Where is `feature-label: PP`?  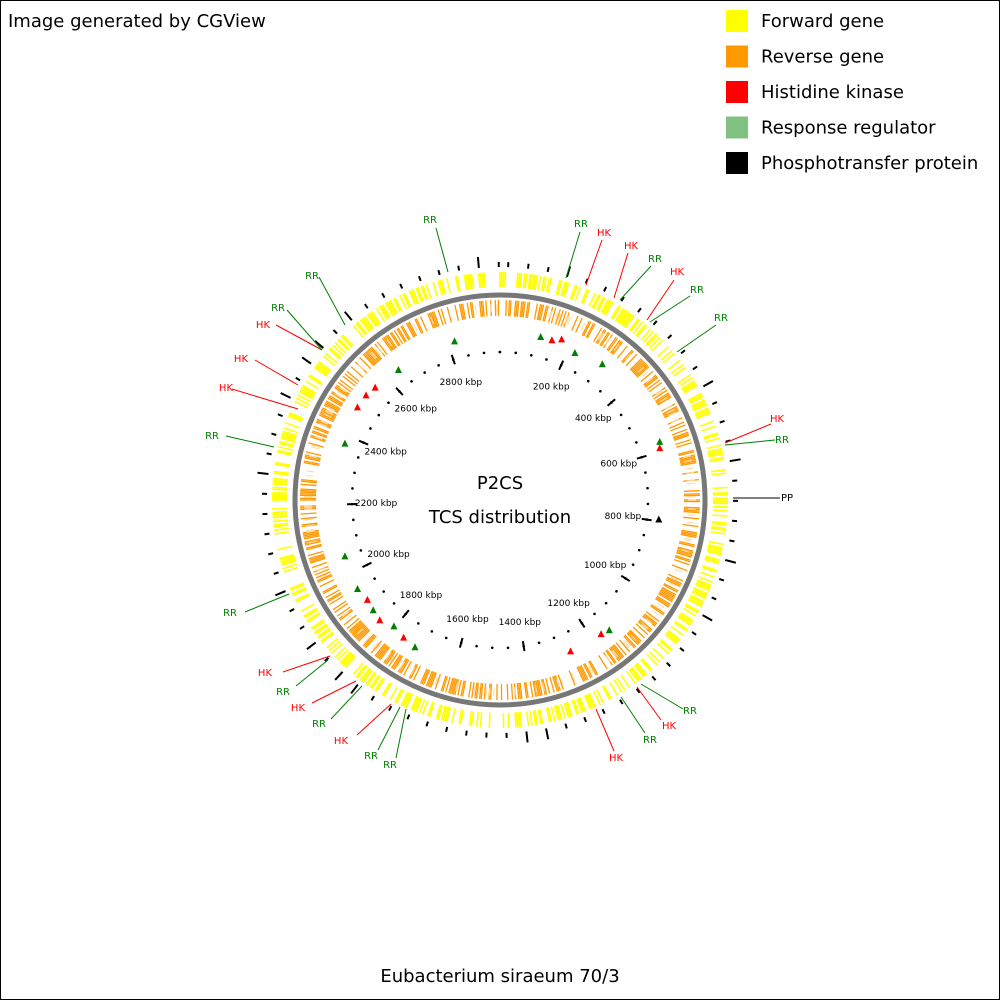
feature-label: PP is located at coordinates (787, 498).